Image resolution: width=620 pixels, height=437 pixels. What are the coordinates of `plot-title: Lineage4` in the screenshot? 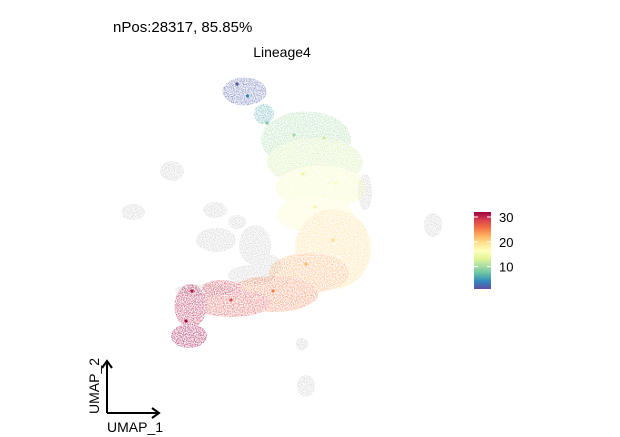 It's located at (282, 52).